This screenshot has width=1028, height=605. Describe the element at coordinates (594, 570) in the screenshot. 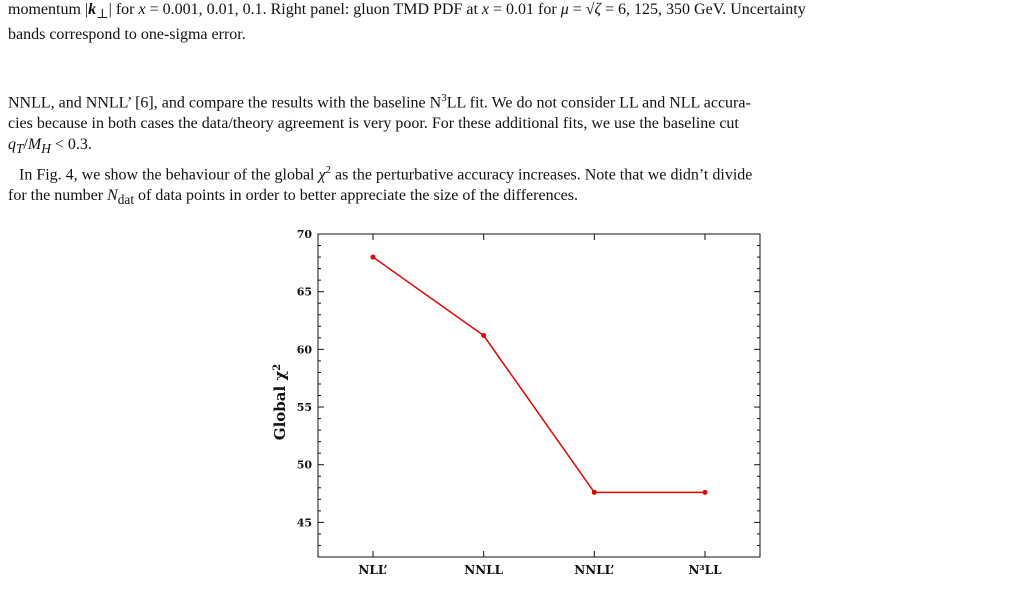

I see `x-tick-label: NNLL’` at that location.